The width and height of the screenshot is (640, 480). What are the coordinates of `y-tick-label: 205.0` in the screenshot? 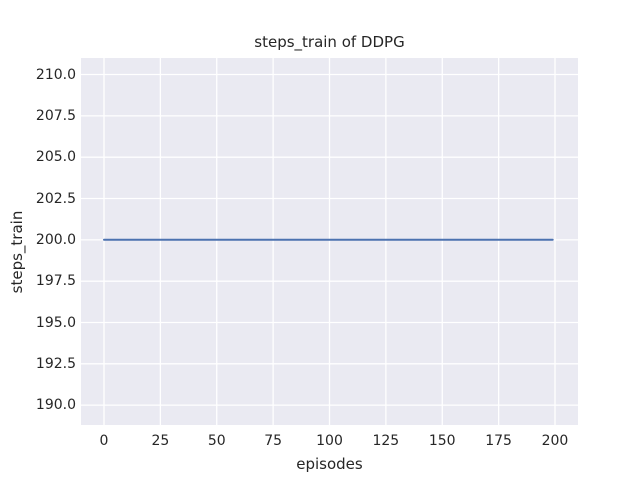 It's located at (55, 157).